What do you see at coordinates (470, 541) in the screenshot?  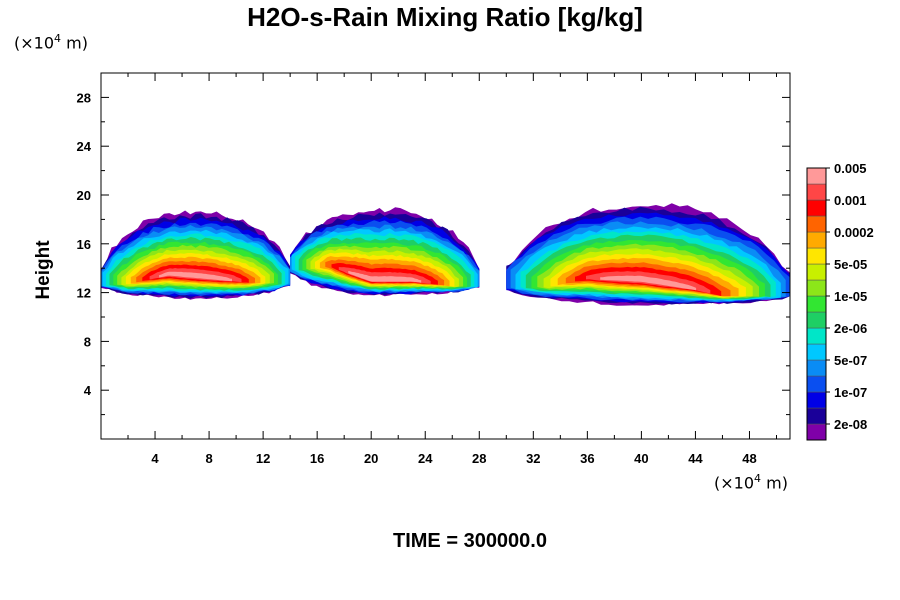 I see `time-label: TIME = 300000.0` at bounding box center [470, 541].